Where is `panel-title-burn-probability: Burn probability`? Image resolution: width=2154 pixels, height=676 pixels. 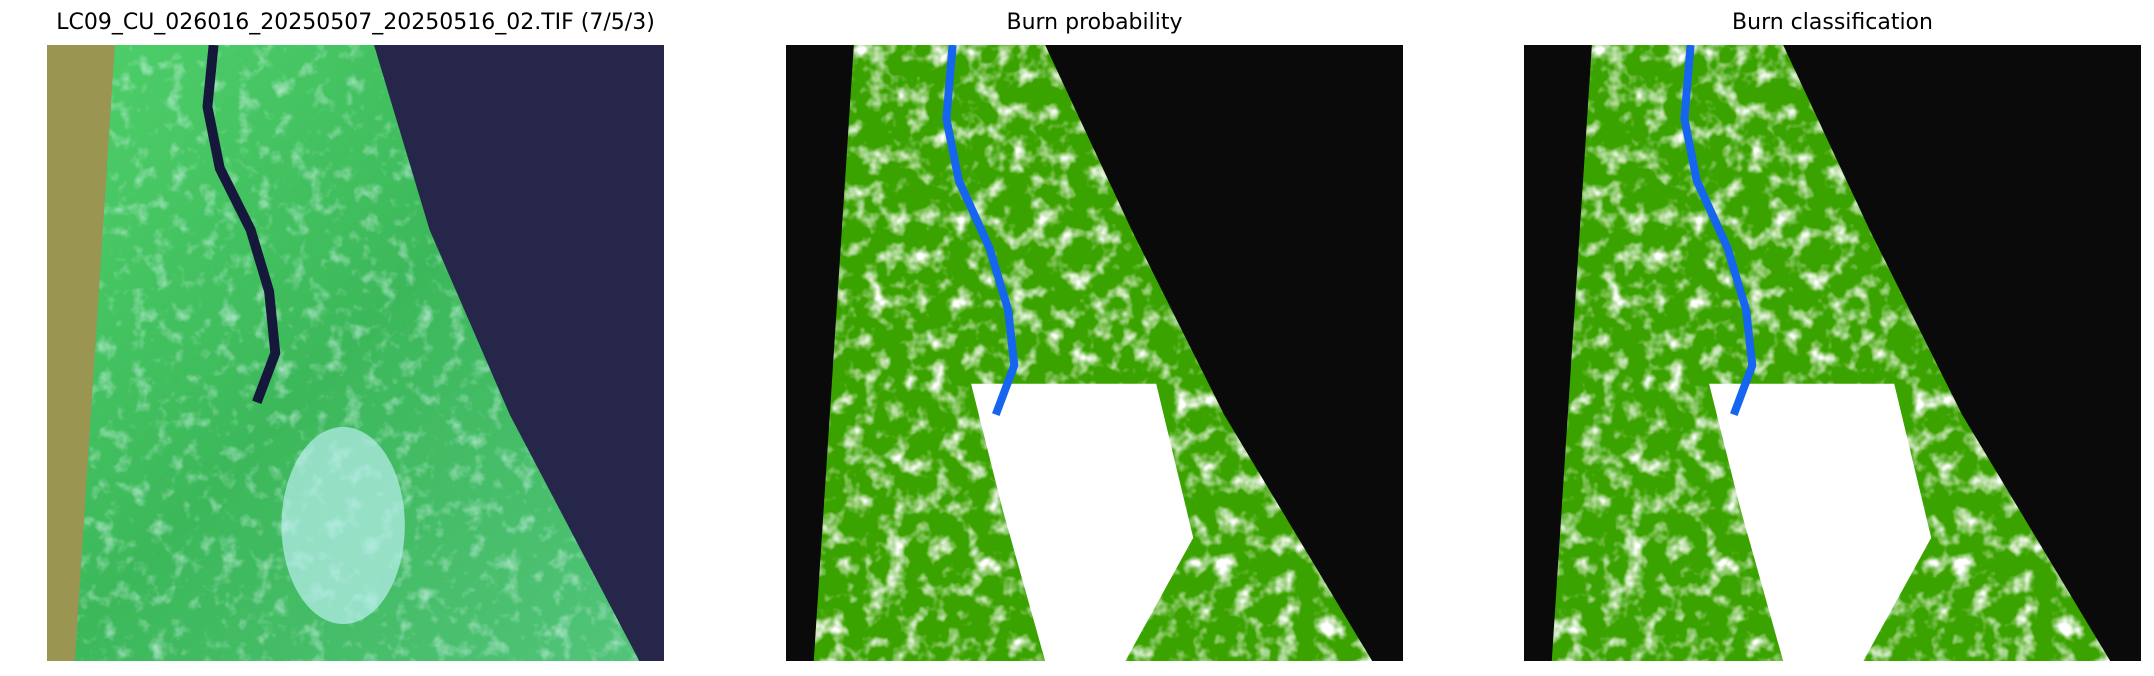
panel-title-burn-probability: Burn probability is located at coordinates (1094, 22).